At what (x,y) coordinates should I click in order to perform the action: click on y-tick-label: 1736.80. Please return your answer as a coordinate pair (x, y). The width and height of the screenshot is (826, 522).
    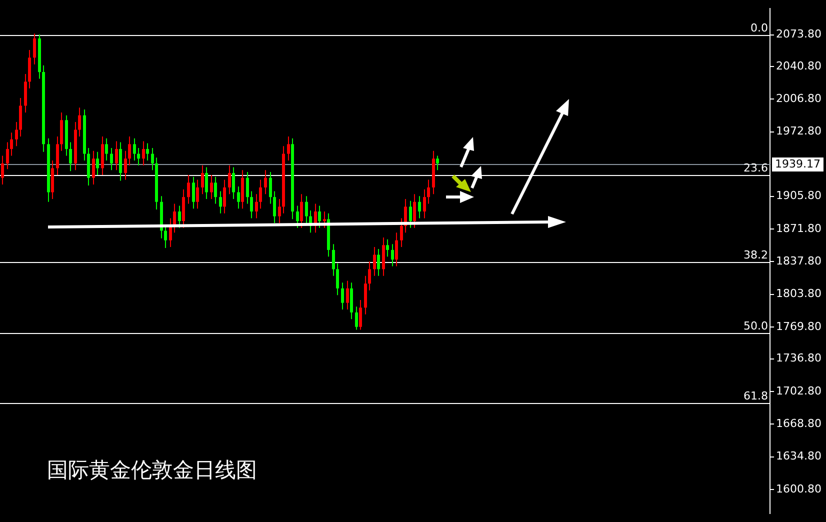
    Looking at the image, I should click on (799, 358).